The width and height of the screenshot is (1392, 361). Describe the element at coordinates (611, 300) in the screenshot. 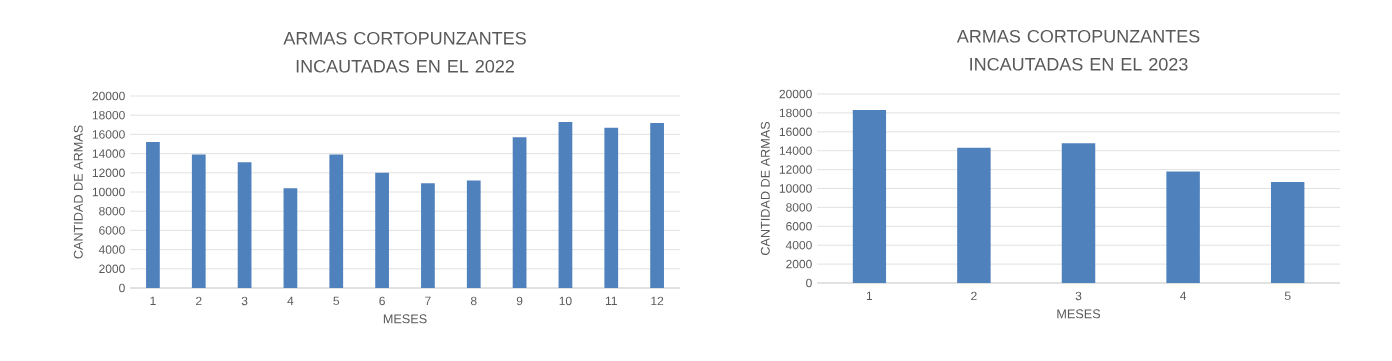

I see `x-tick-label: 11` at that location.